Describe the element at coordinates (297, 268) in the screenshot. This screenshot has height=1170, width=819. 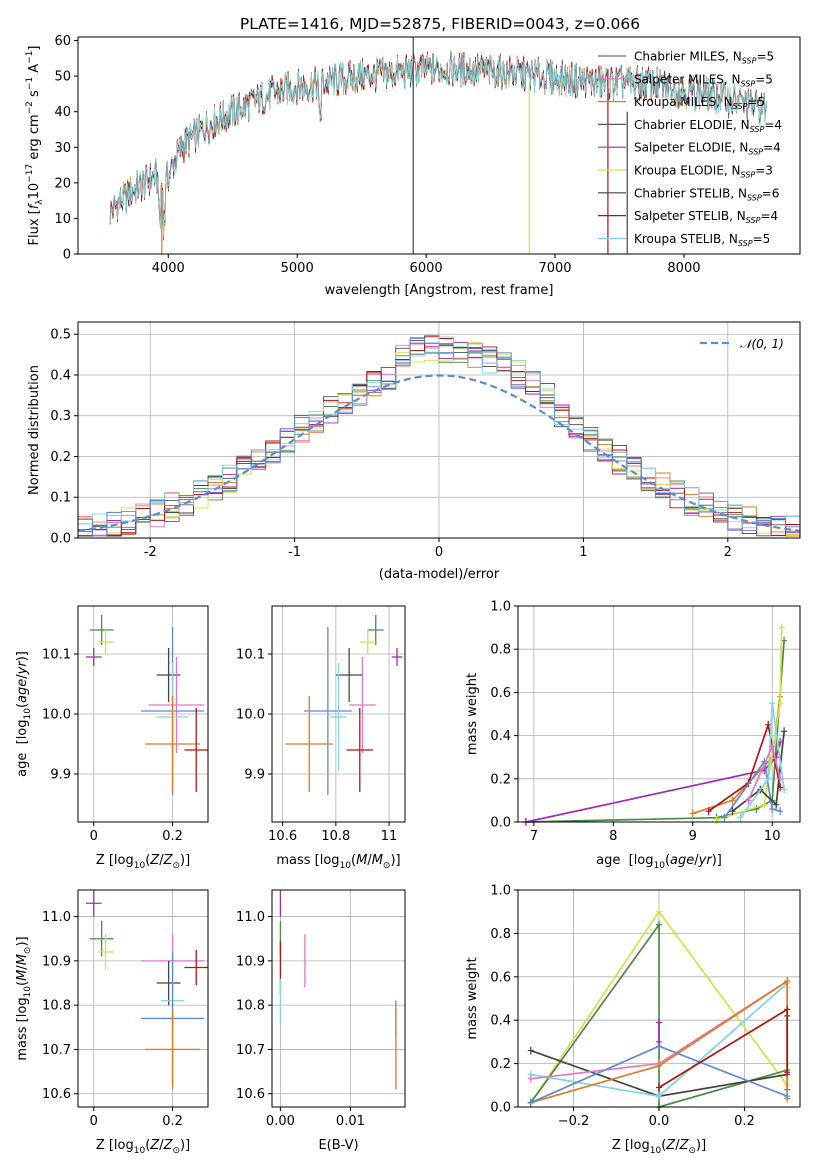
I see `x-tick-label: 5000` at that location.